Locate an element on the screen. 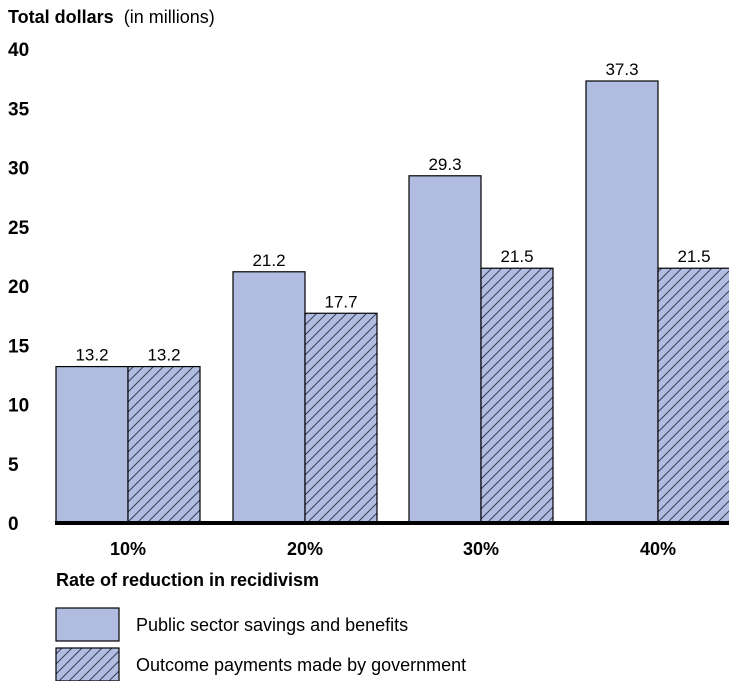 The height and width of the screenshot is (681, 729). y-axis-title-bold: Total dollars is located at coordinates (61, 17).